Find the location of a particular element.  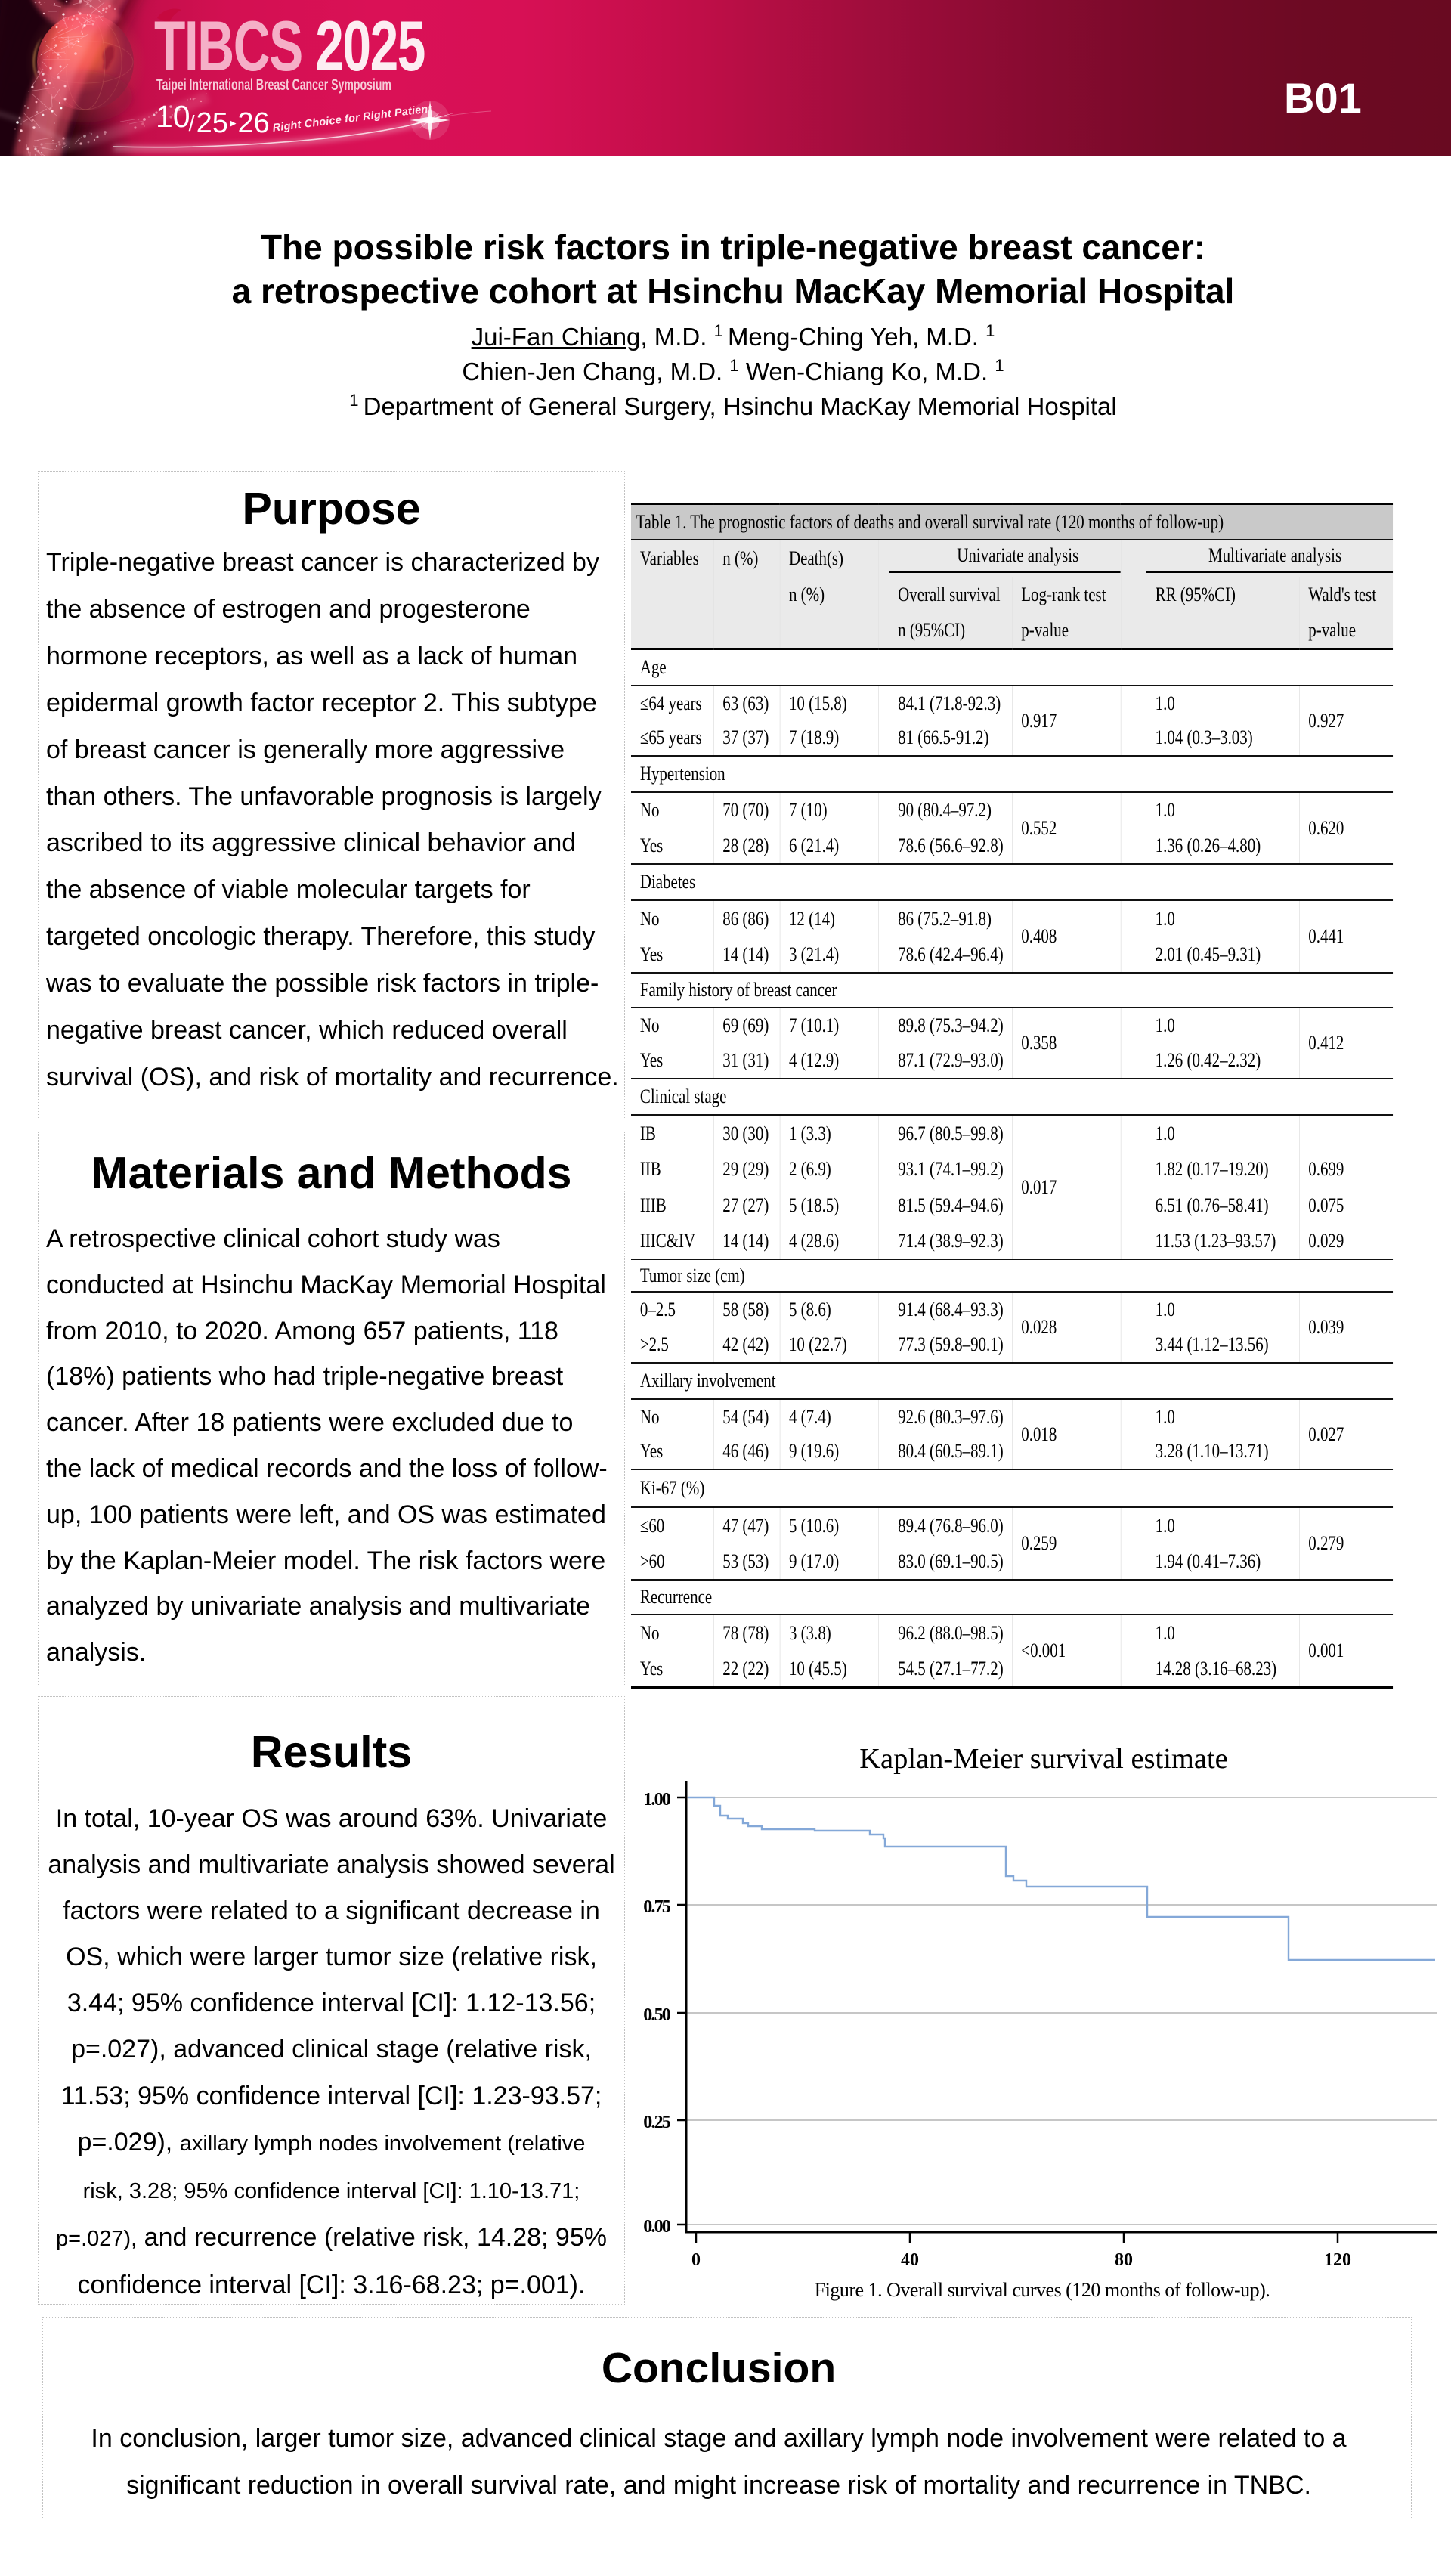

svg-text: Kaplan-Meier survival estimate is located at coordinates (1044, 1759).